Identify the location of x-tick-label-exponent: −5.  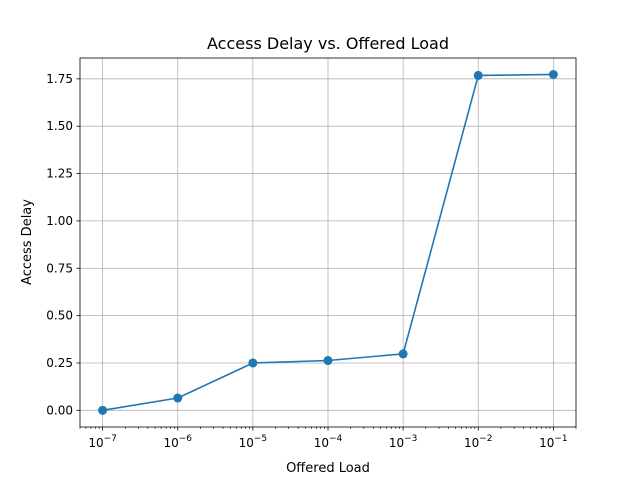
(260, 439).